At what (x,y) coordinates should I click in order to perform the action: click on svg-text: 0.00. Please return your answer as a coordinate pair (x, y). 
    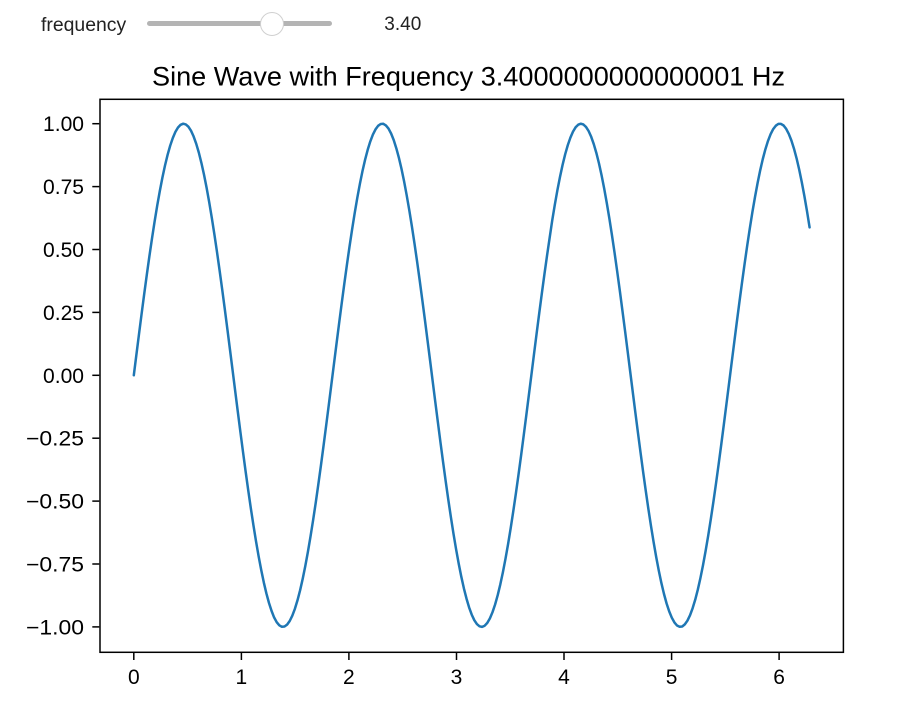
    Looking at the image, I should click on (63, 376).